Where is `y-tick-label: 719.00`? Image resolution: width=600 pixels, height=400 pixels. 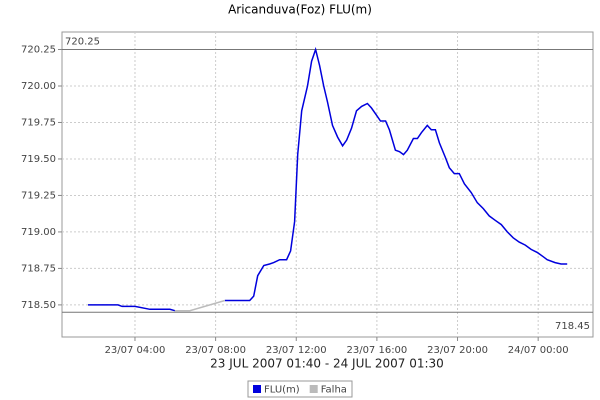
y-tick-label: 719.00 is located at coordinates (38, 232).